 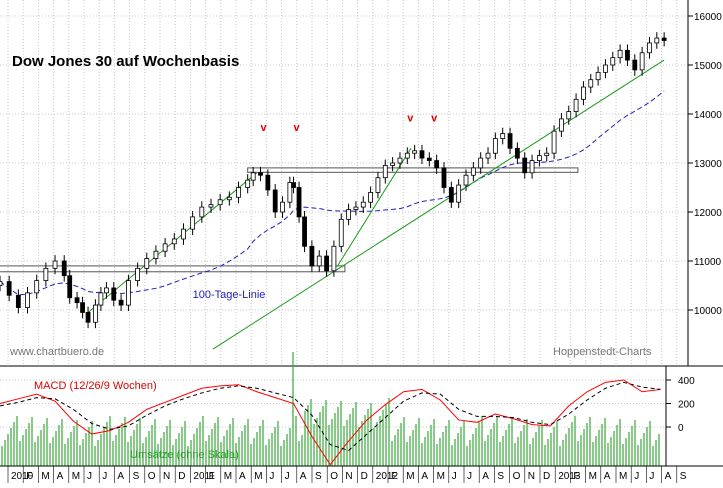 I want to click on price-tick-label: 12000, so click(x=708, y=213).